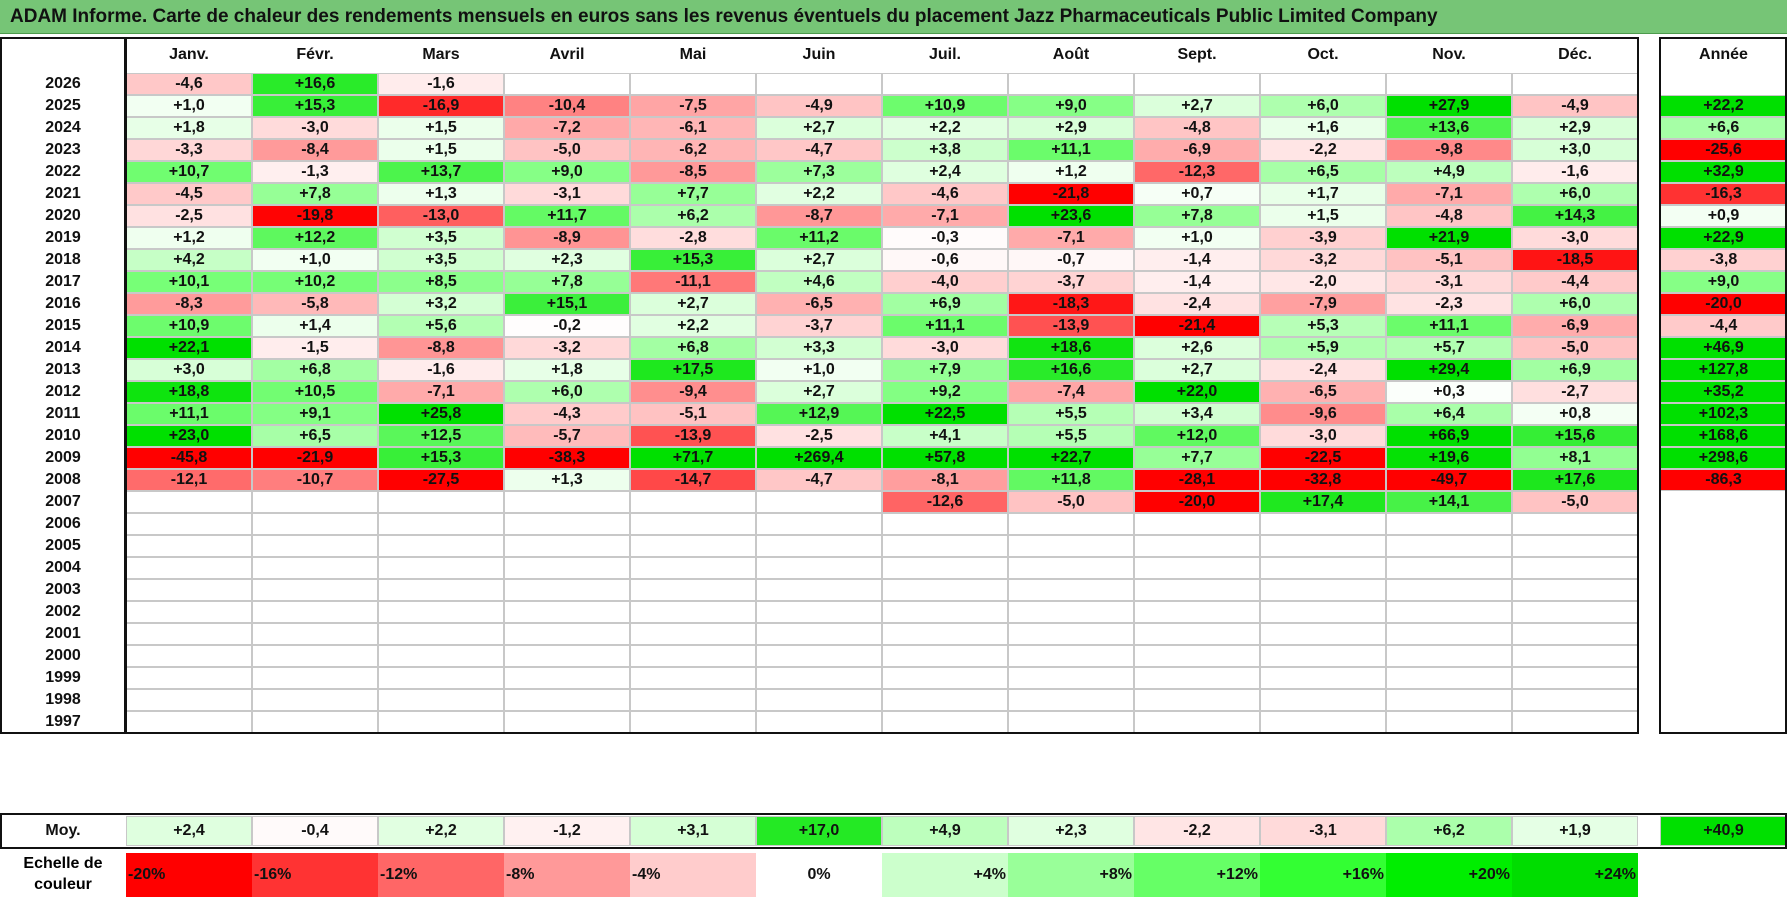 The image size is (1787, 912). Describe the element at coordinates (945, 502) in the screenshot. I see `heatmap-cell: -12,6` at that location.